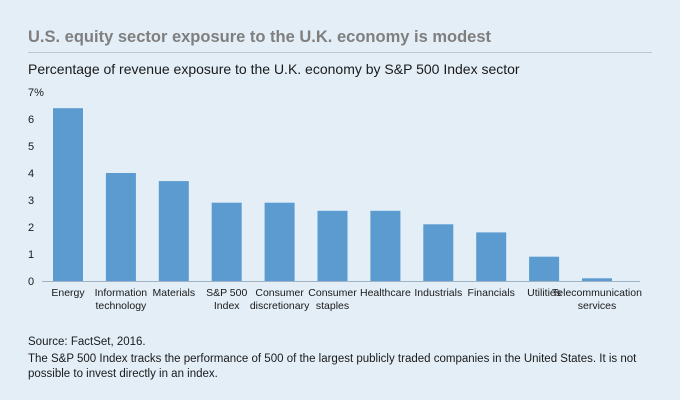  Describe the element at coordinates (31, 120) in the screenshot. I see `y-tick-label: 6` at that location.